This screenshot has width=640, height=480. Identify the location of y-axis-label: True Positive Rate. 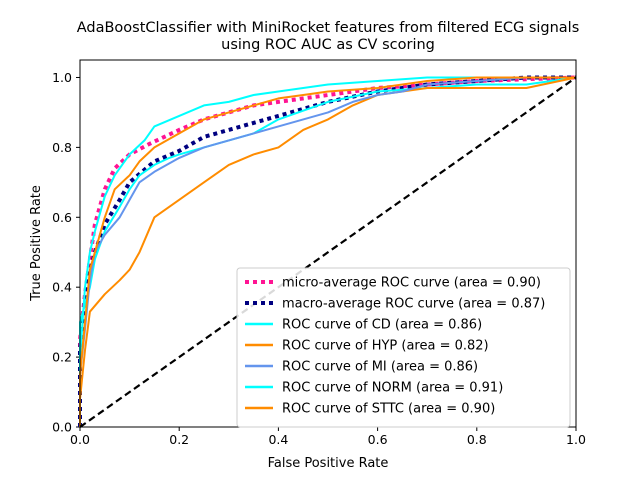
(36, 243).